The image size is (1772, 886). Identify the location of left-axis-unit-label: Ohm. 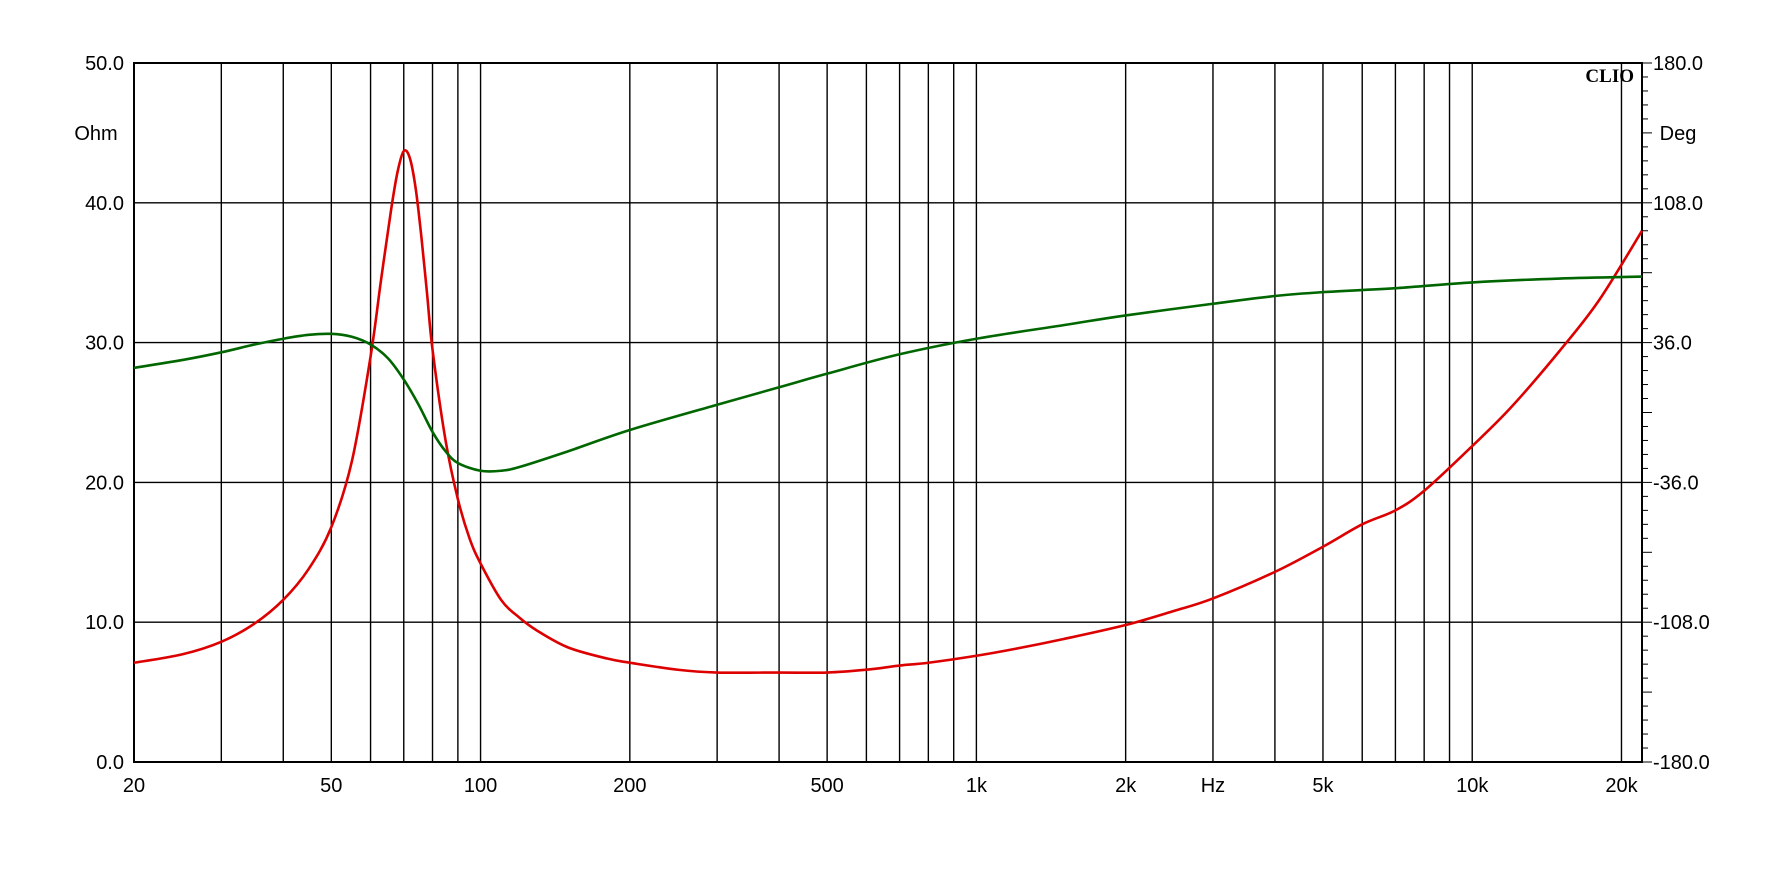
(95, 134).